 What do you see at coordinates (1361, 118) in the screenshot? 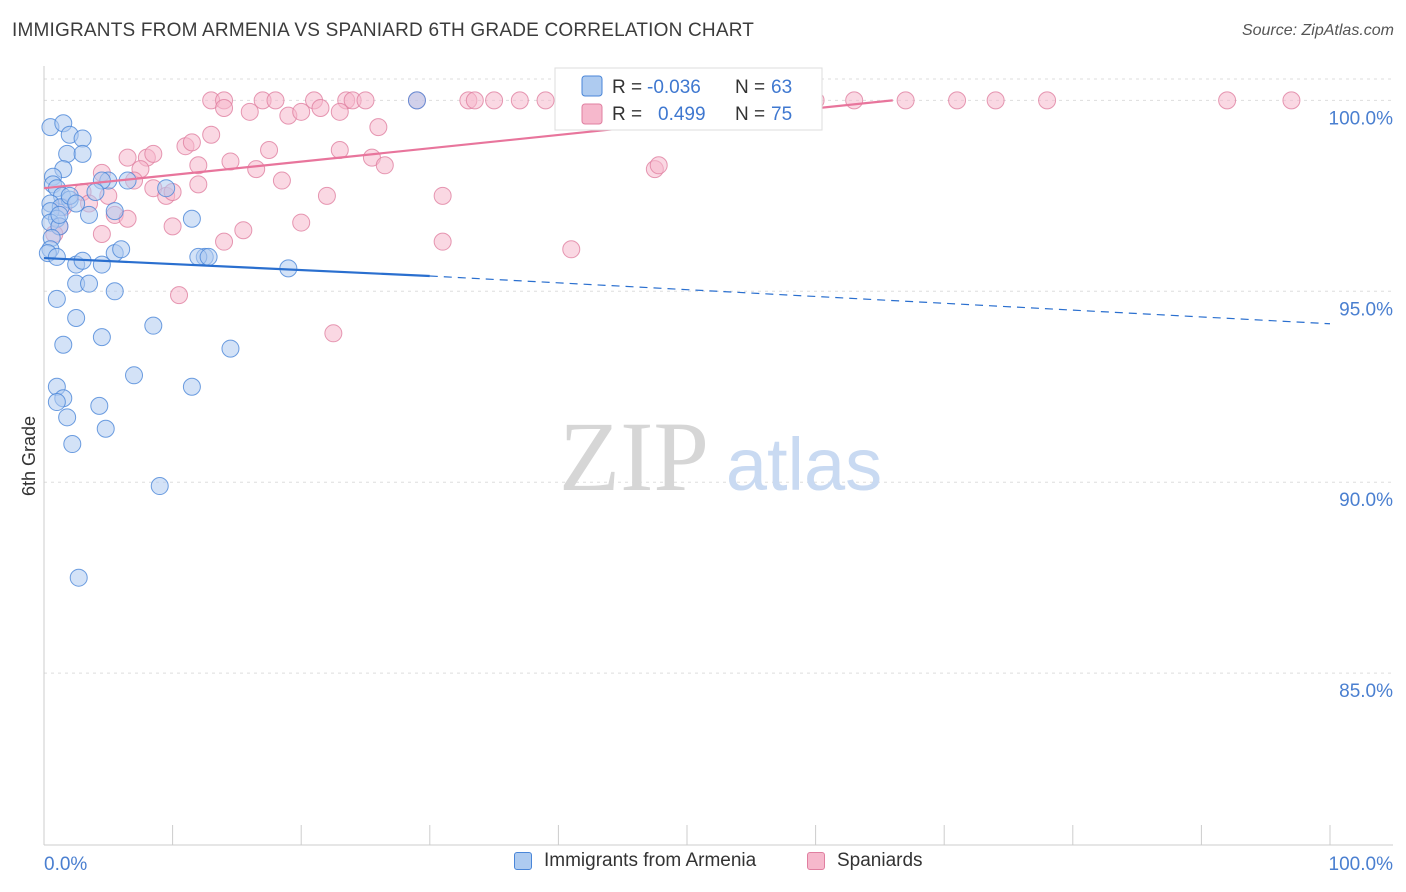
I see `y-tick-label: 100.0%` at bounding box center [1361, 118].